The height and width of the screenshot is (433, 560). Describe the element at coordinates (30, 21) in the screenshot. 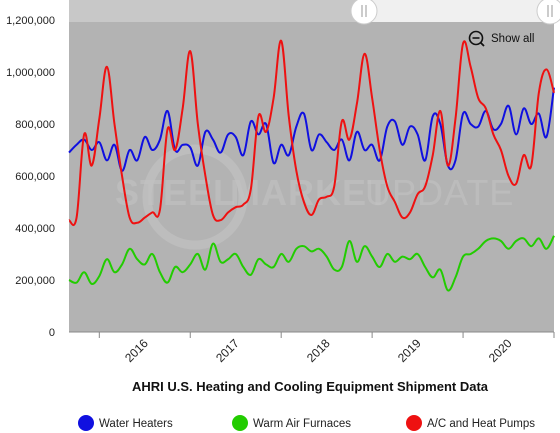

I see `y-tick-label: 1,200,000` at that location.